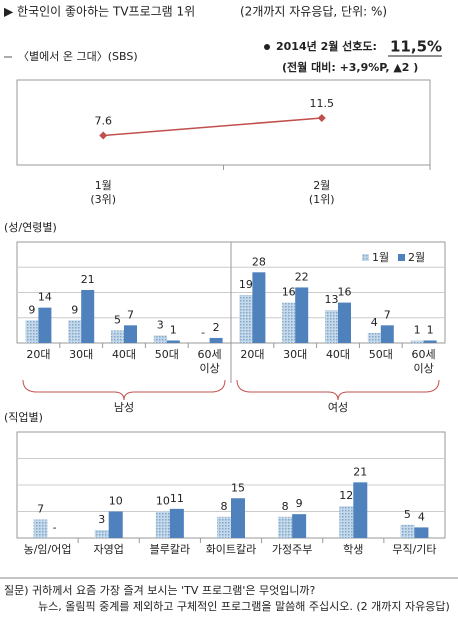  Describe the element at coordinates (45, 297) in the screenshot. I see `data-label: 14` at that location.